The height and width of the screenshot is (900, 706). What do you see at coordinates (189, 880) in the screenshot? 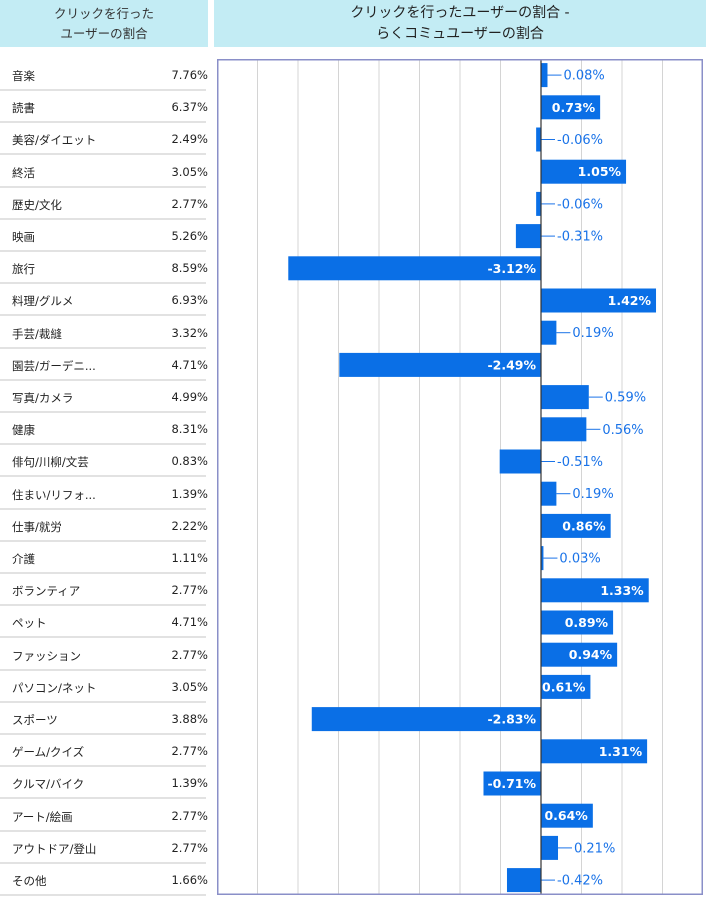
I see `click-share-value: 1.66%` at bounding box center [189, 880].